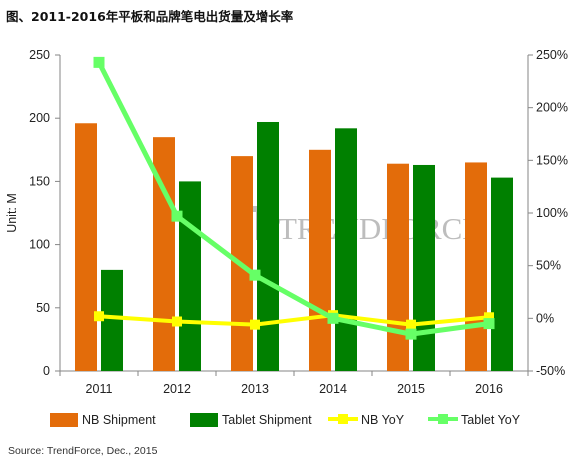  What do you see at coordinates (443, 419) in the screenshot?
I see `legend-marker-tablet-yoy` at bounding box center [443, 419].